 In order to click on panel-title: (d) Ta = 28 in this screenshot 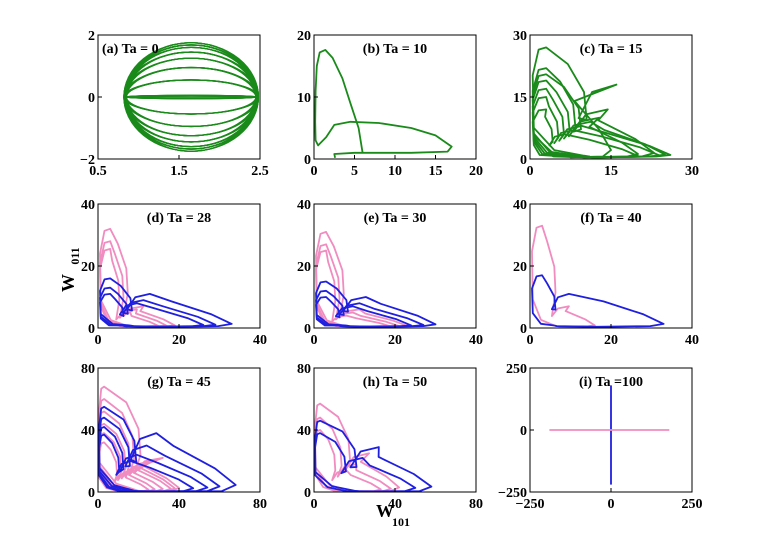, I will do `click(179, 218)`.